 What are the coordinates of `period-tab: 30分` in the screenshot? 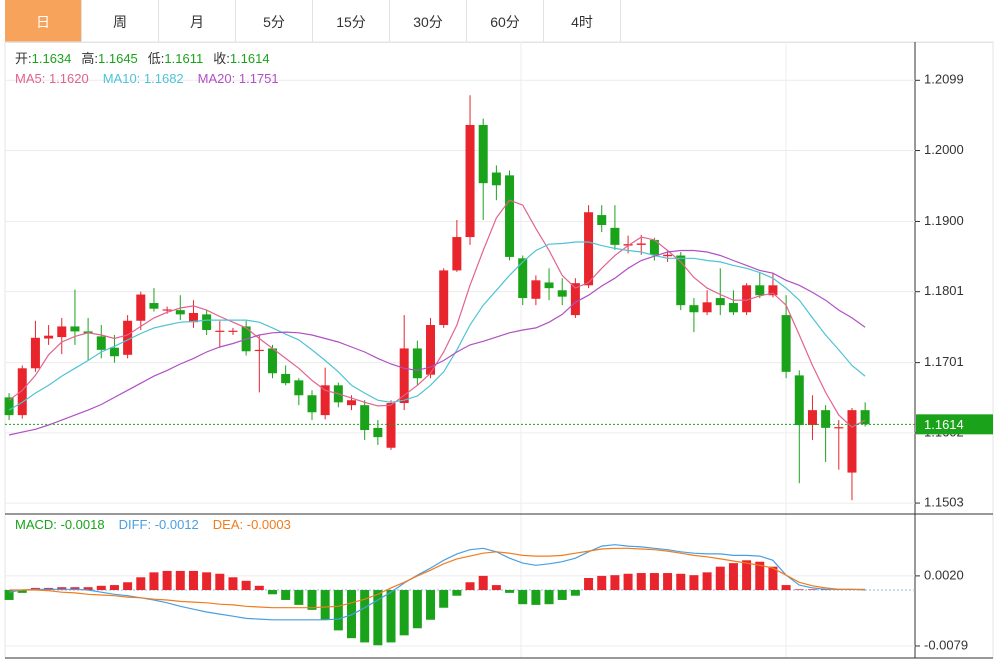 It's located at (428, 21).